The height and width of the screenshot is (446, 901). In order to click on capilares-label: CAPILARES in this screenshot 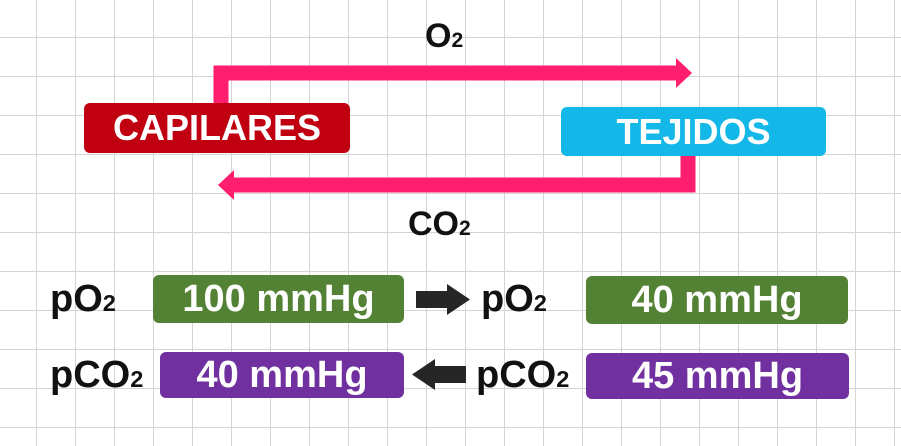, I will do `click(217, 127)`.